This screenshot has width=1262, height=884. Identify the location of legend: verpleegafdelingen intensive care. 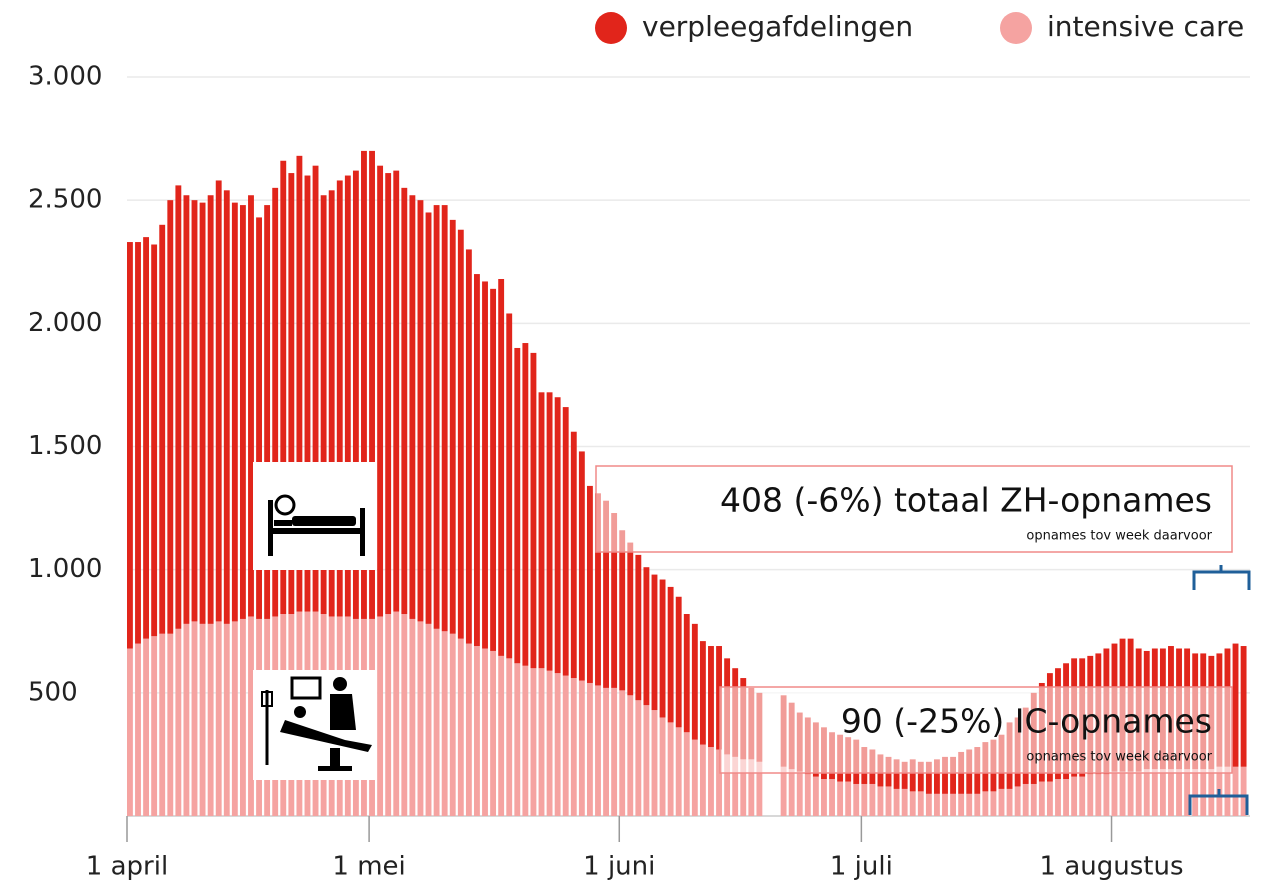
(919, 27).